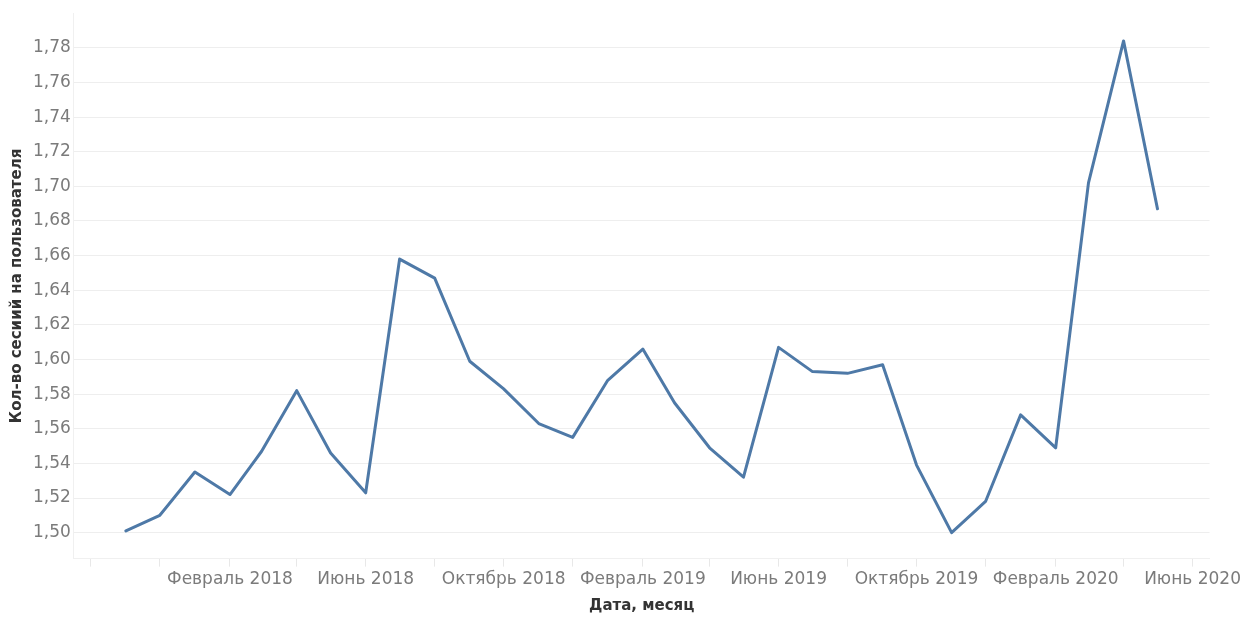  I want to click on y-tick-label: 1,54, so click(51, 461).